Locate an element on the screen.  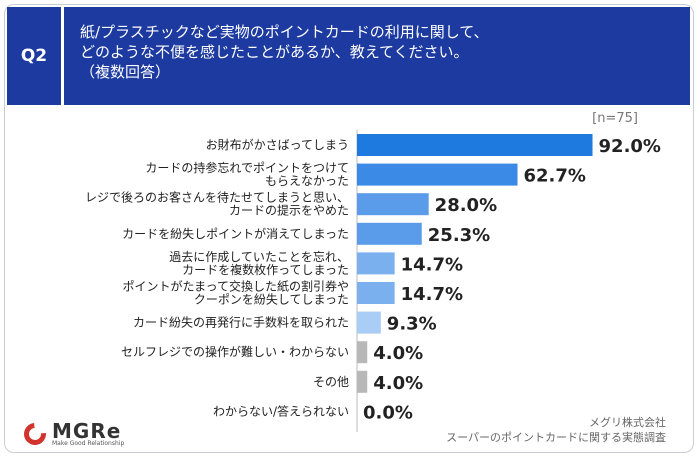
category-label: お財布がかさばってしまう is located at coordinates (277, 144).